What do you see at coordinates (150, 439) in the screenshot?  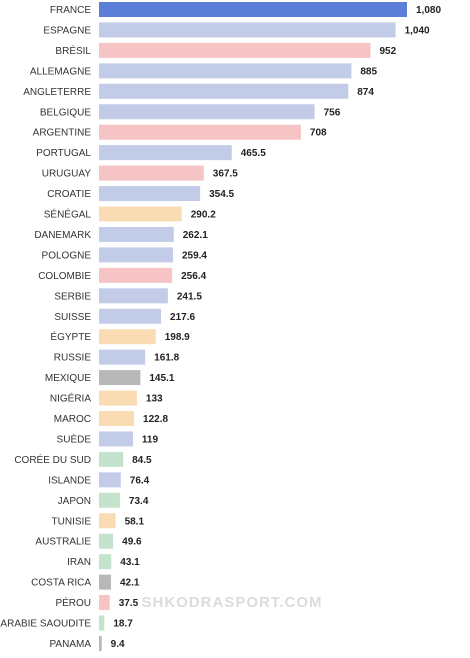 I see `value-label: 119` at bounding box center [150, 439].